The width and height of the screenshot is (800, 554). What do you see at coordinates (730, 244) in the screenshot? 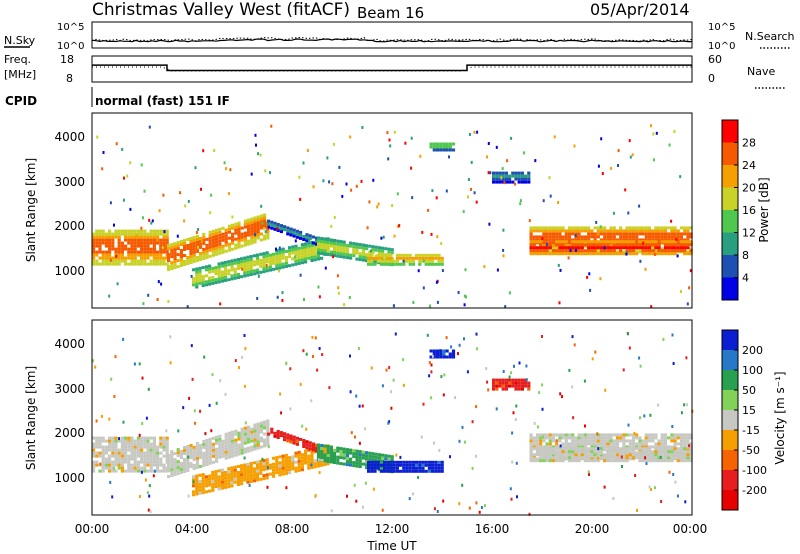
I see `colorbar-swatch` at bounding box center [730, 244].